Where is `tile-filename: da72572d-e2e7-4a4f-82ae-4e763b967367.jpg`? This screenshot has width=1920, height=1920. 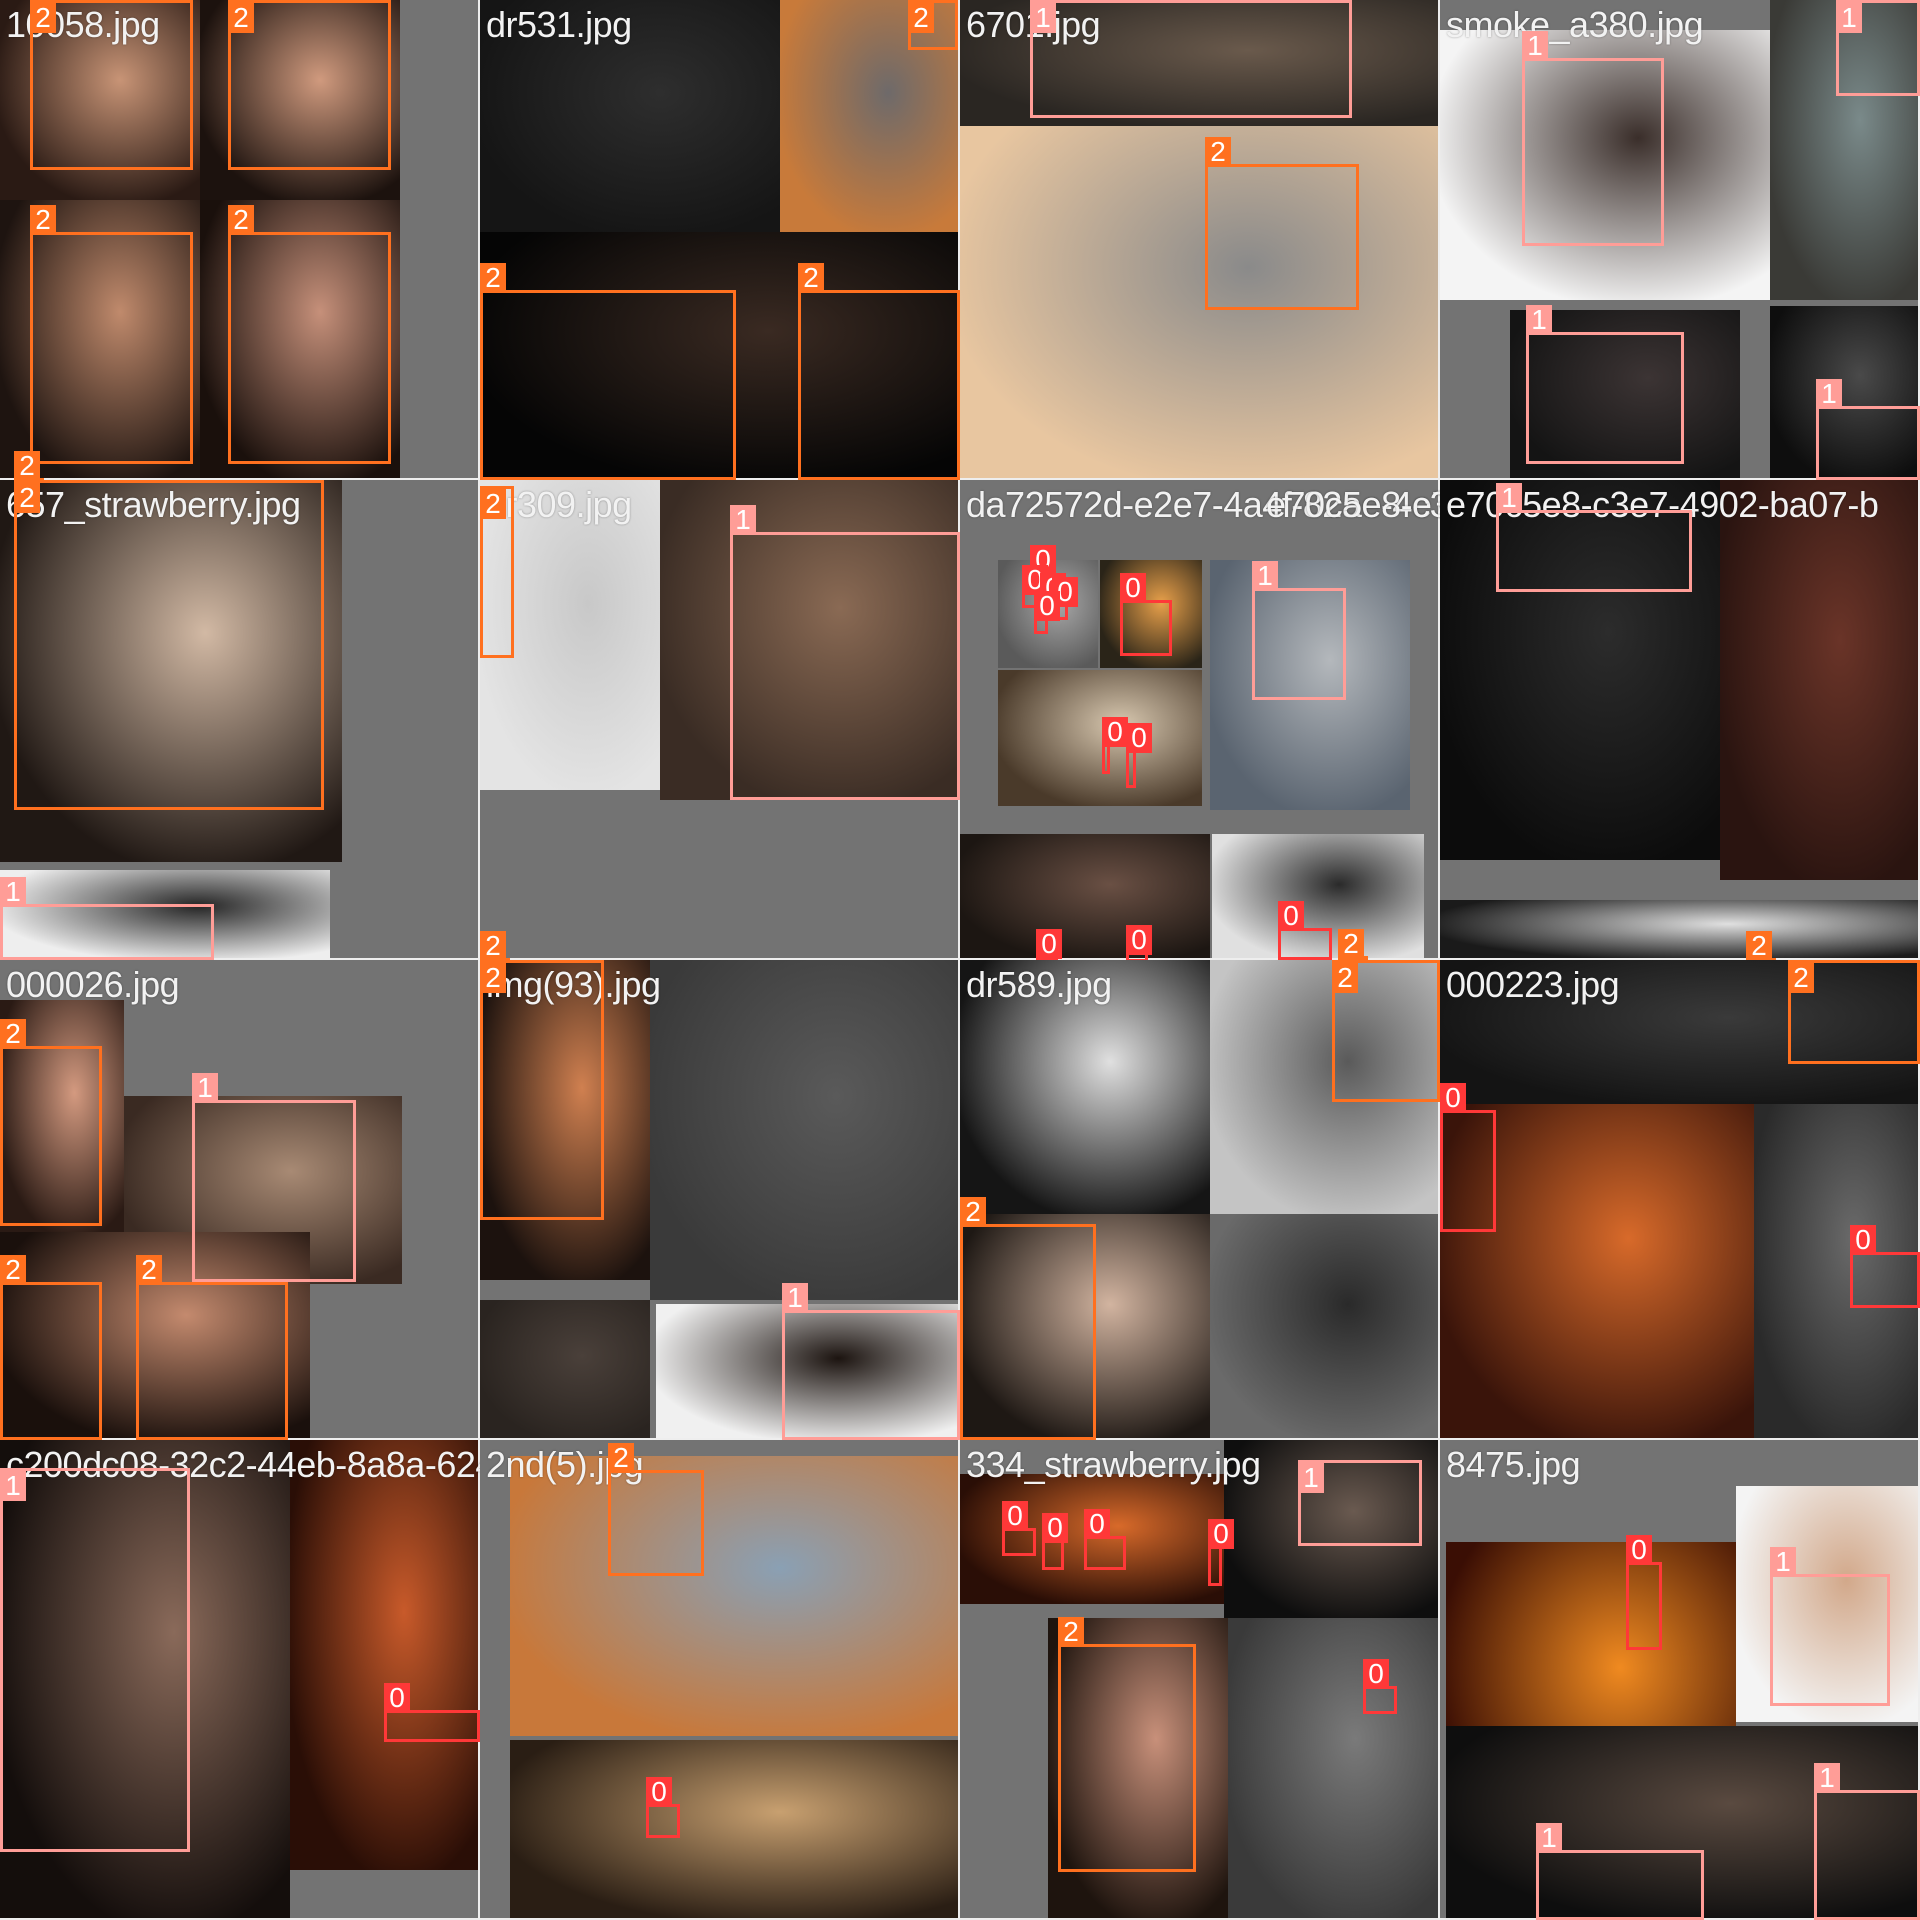 tile-filename: da72572d-e2e7-4a4f-82ae-4e763b967367.jpg is located at coordinates (1203, 504).